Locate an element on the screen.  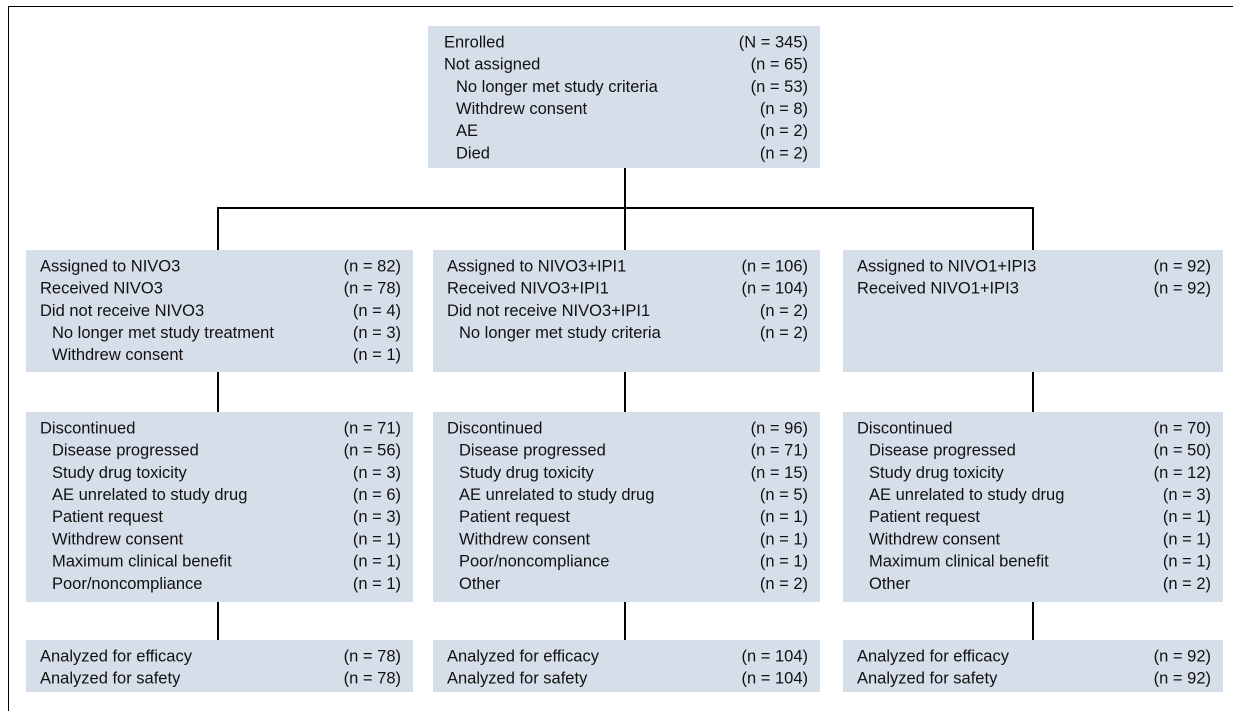
row-count: (n = 96) is located at coordinates (779, 428).